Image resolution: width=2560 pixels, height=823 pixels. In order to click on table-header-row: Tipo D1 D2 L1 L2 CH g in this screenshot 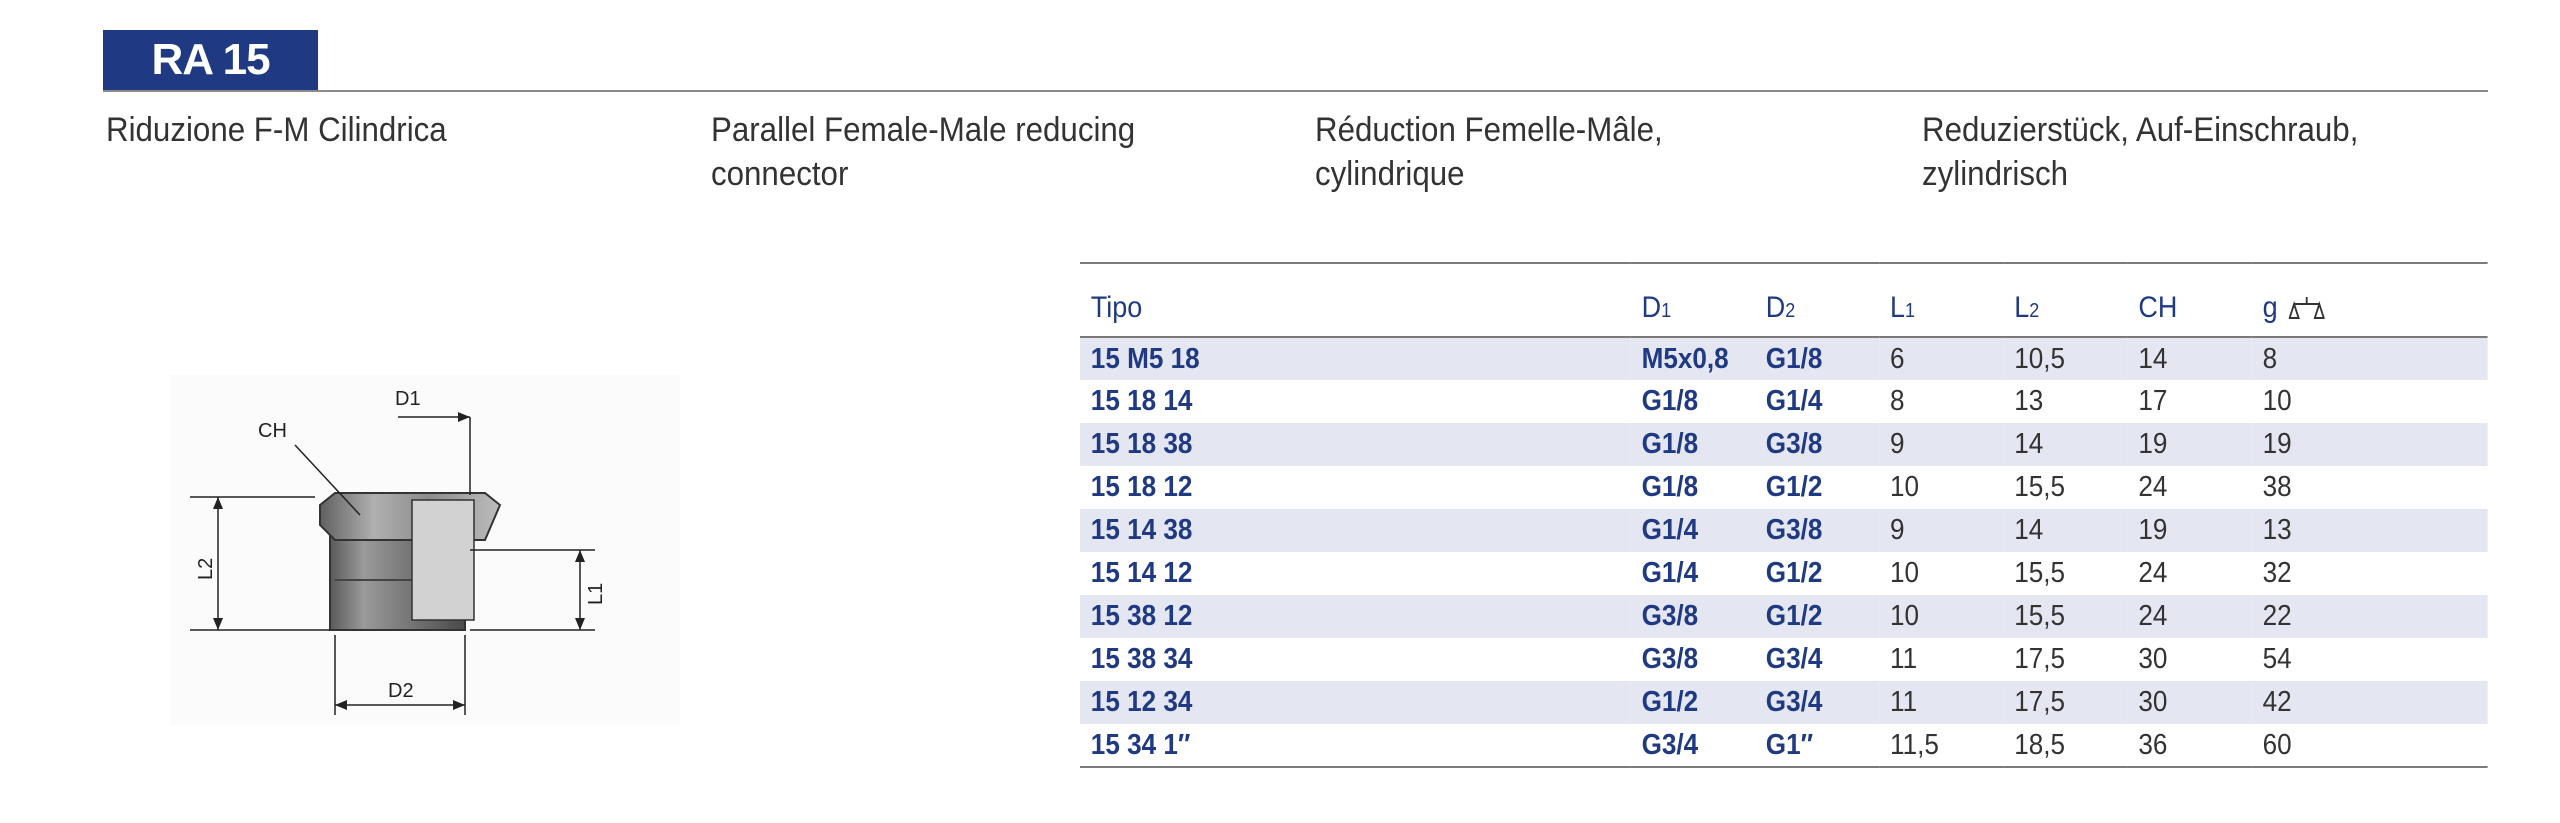, I will do `click(1784, 300)`.